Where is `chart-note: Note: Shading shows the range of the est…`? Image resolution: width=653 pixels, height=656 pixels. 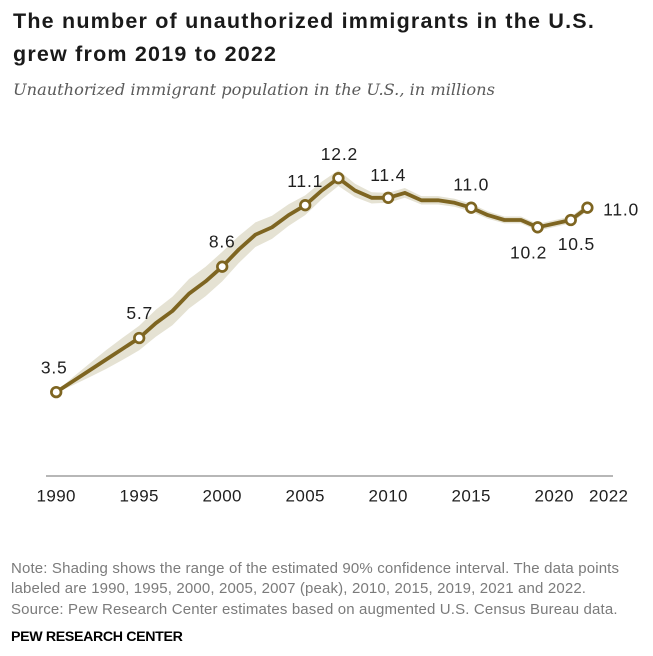
chart-note: Note: Shading shows the range of the est… is located at coordinates (331, 590).